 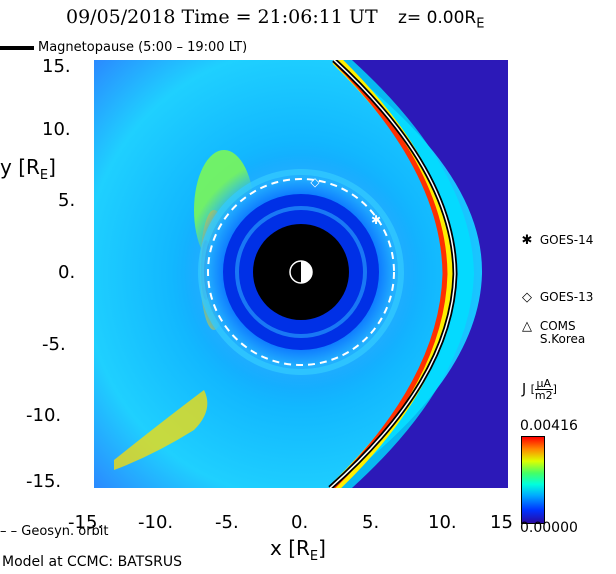 I want to click on x-tick: -15., so click(x=86, y=522).